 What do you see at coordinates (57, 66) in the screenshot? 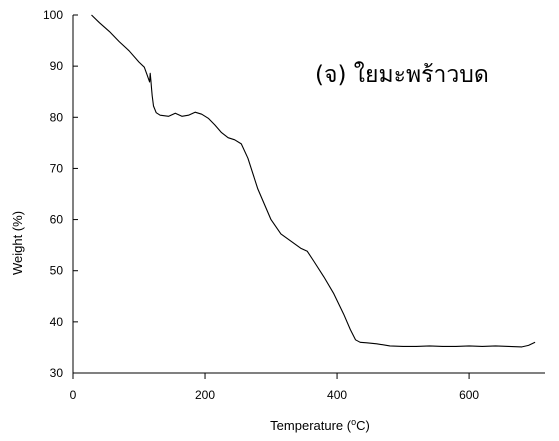
I see `y-tick-label: 90` at bounding box center [57, 66].